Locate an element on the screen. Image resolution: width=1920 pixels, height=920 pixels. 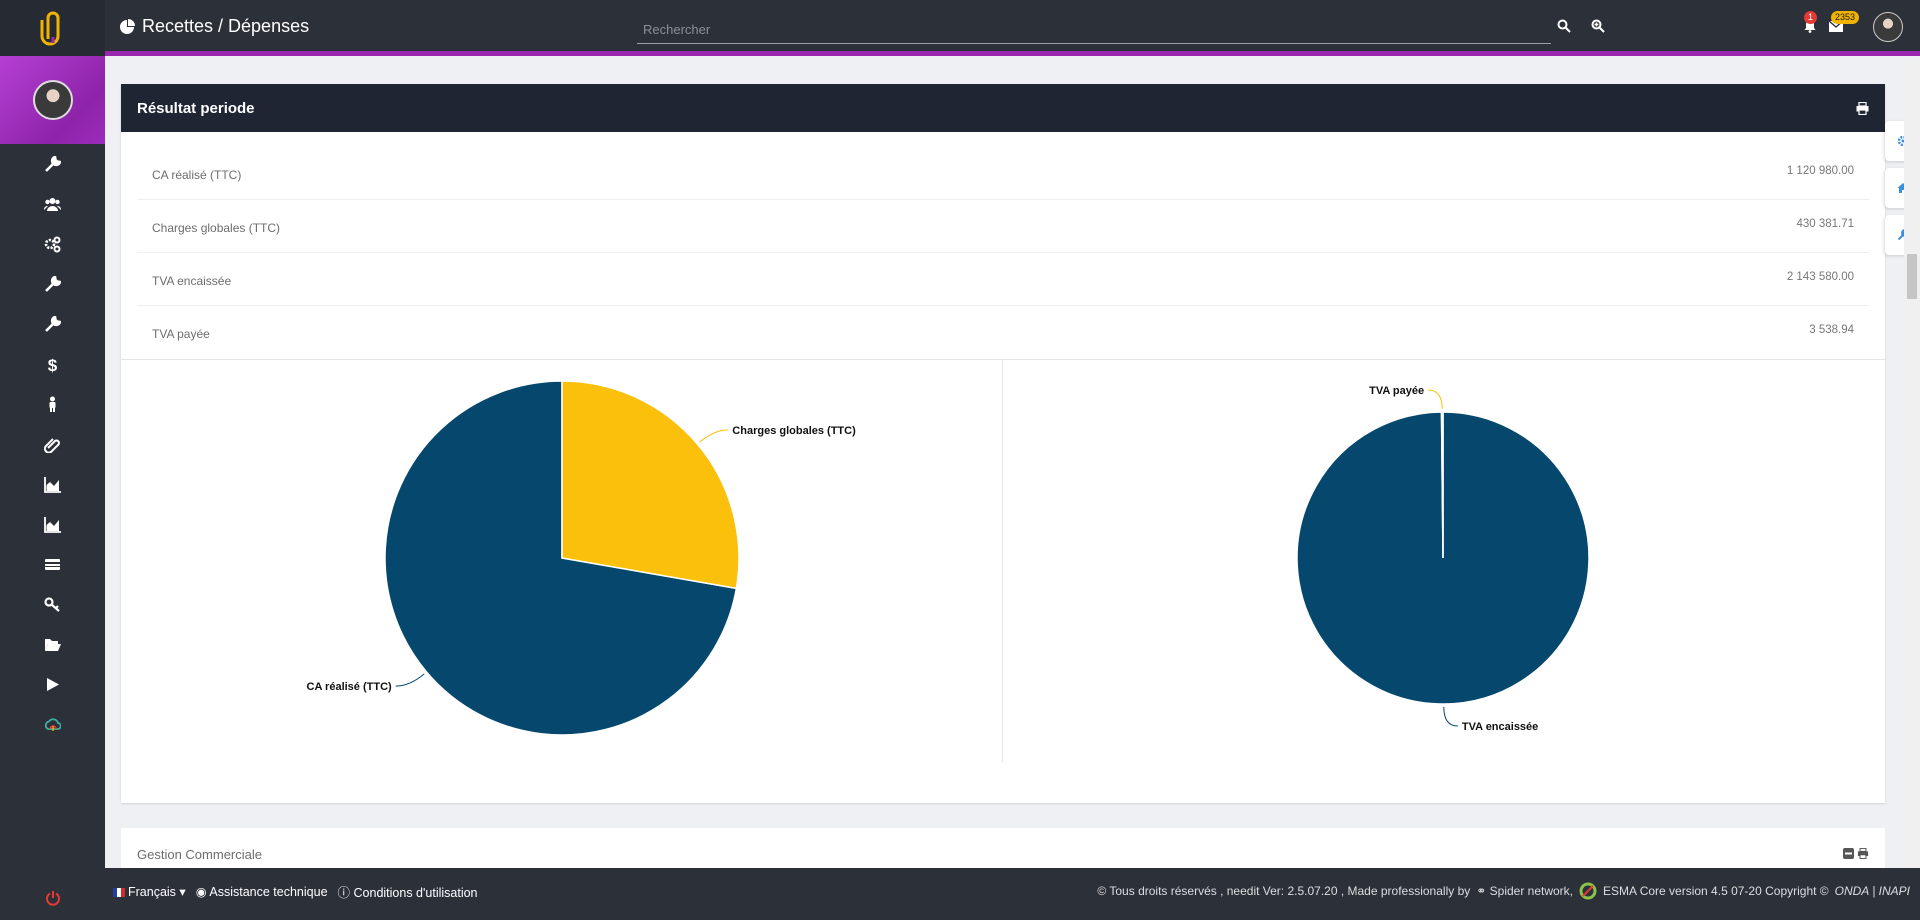
conditions-label: Conditions d'utilisation is located at coordinates (415, 892).